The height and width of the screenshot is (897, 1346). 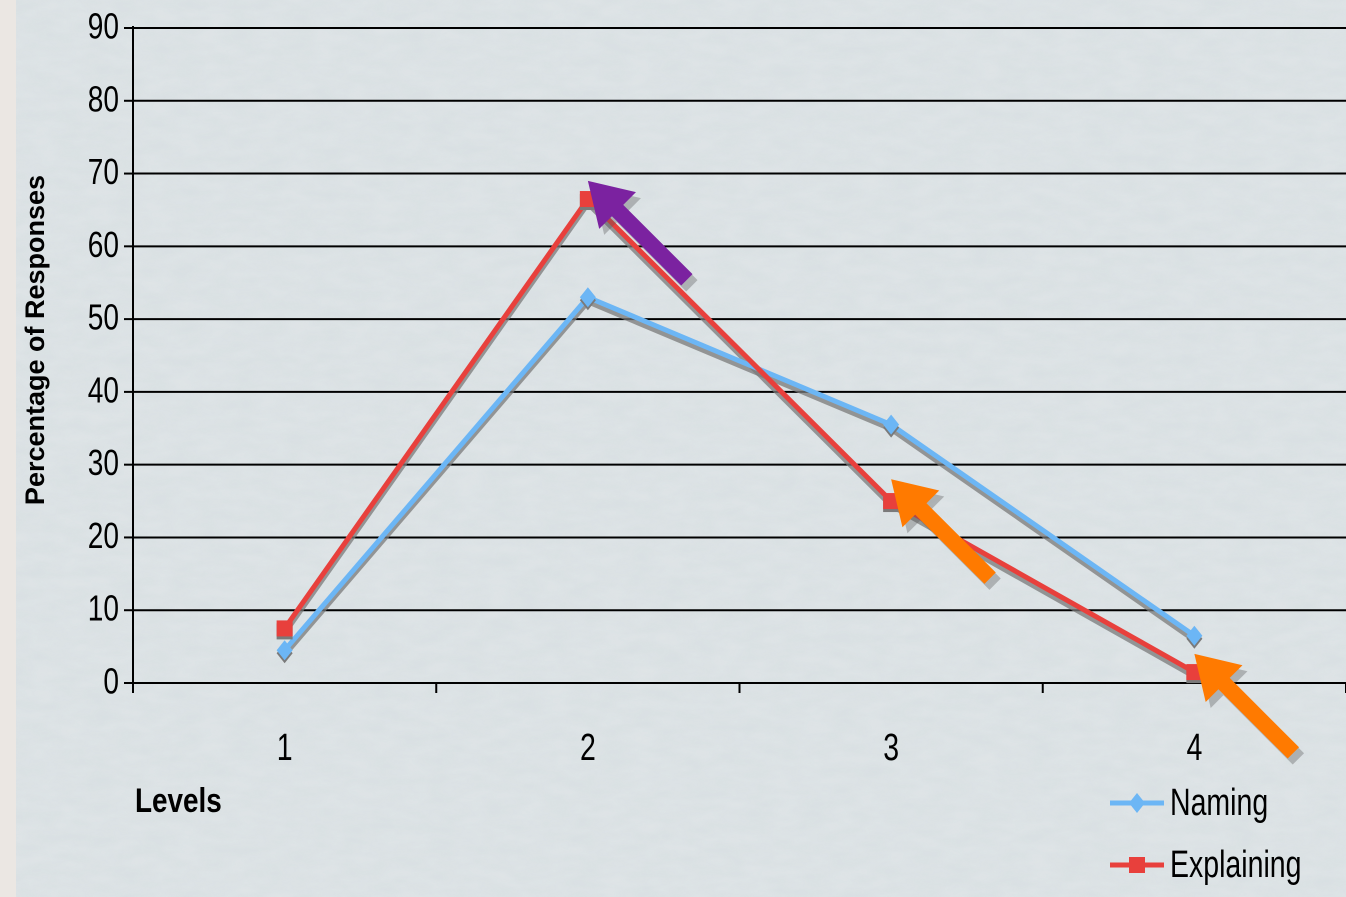 I want to click on x-axis-label: Levels, so click(x=178, y=800).